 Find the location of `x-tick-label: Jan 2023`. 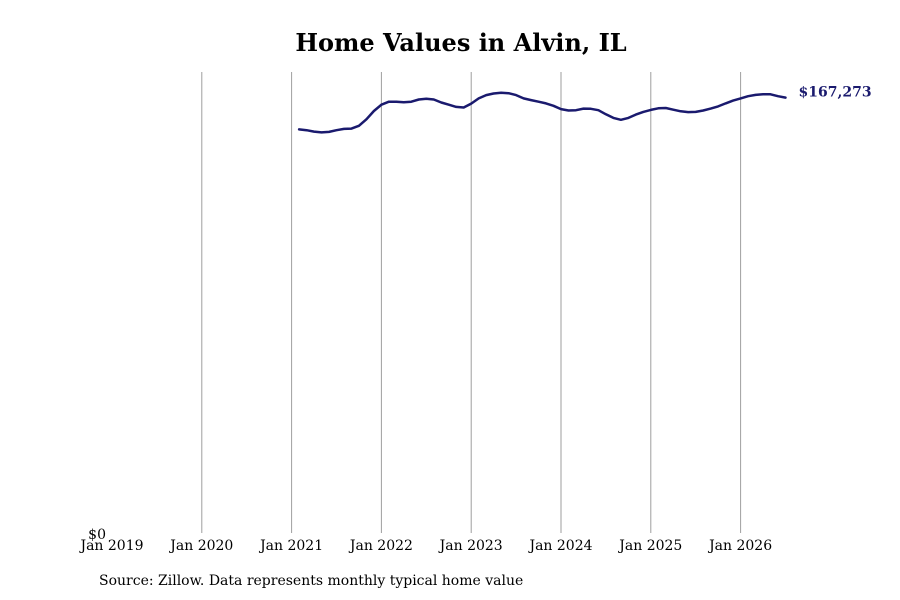

x-tick-label: Jan 2023 is located at coordinates (470, 546).